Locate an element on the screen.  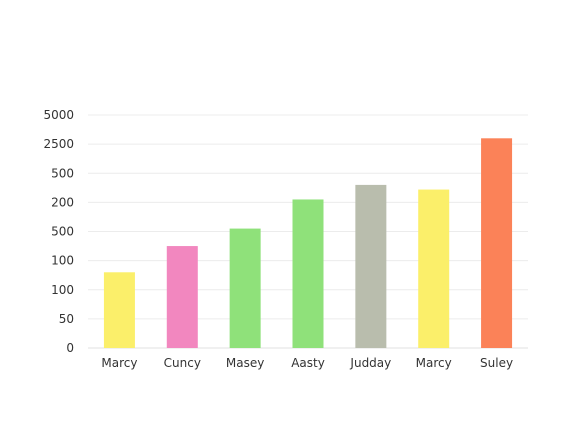
y-axis-tick-labels: 0 50 100 100 500 200 500 2500 5000 is located at coordinates (58, 231).